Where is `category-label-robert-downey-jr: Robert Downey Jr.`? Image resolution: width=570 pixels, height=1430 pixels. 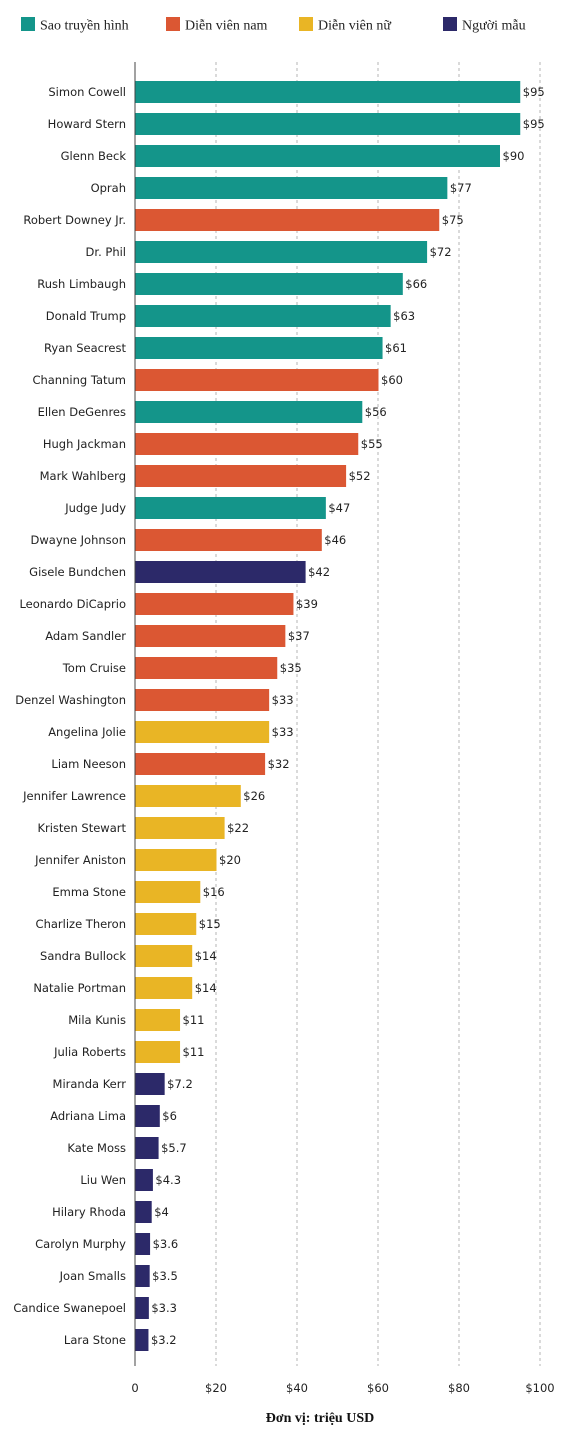
category-label-robert-downey-jr: Robert Downey Jr. is located at coordinates (74, 220).